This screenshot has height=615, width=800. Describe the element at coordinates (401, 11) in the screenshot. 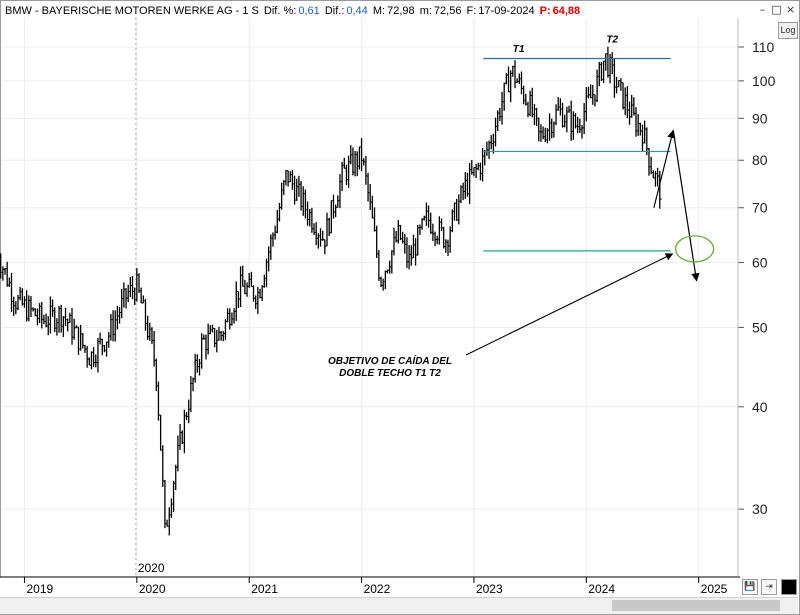

I see `max-value: 72,98` at that location.